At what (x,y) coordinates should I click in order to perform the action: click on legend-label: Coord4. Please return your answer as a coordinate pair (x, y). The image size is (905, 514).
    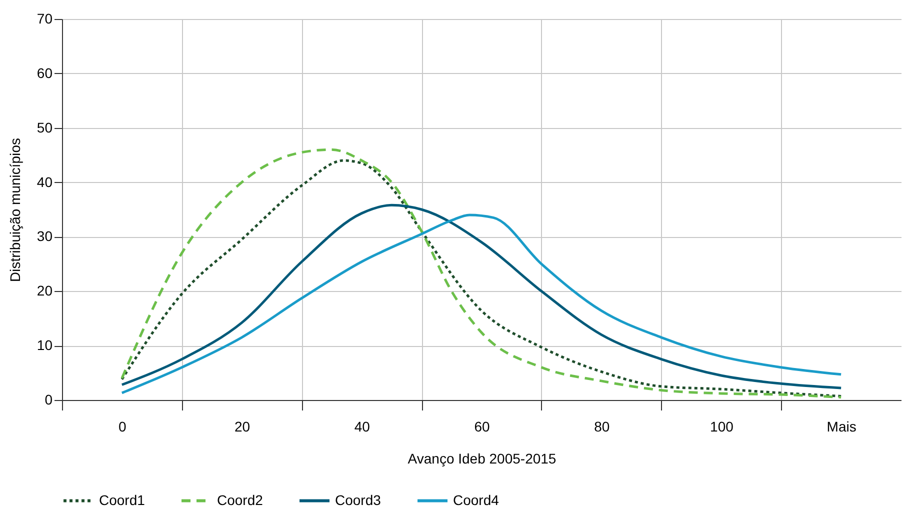
    Looking at the image, I should click on (476, 500).